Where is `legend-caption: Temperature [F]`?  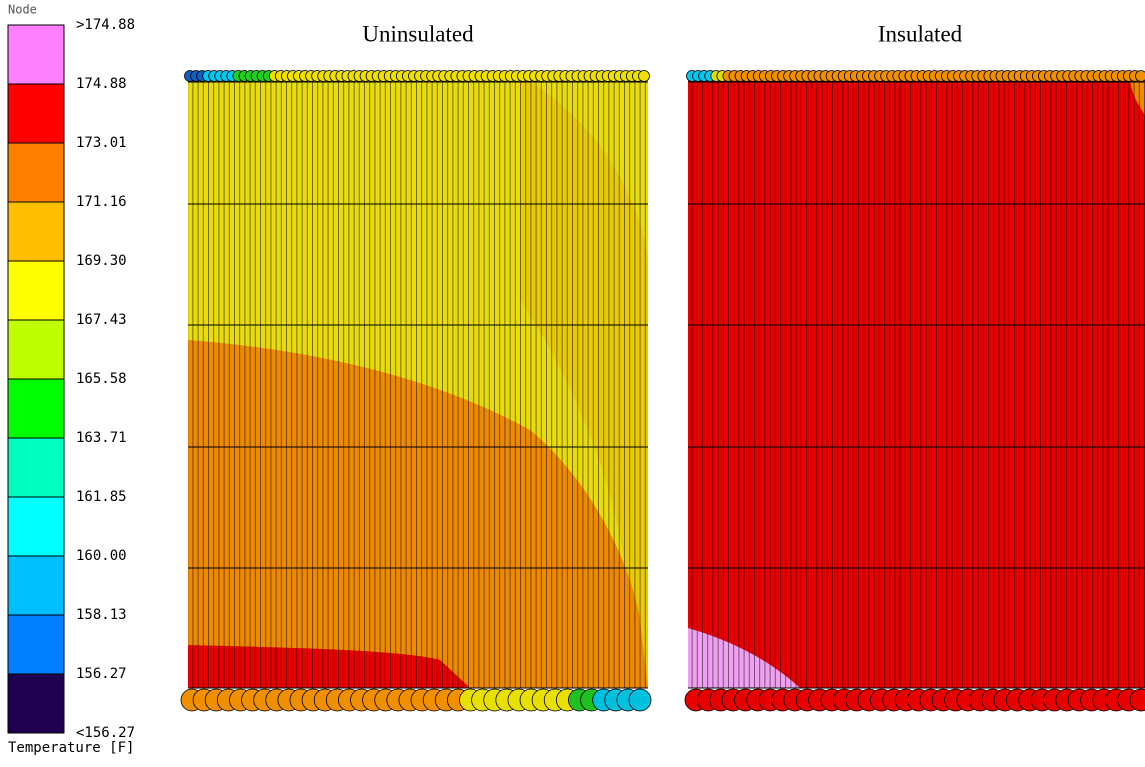
legend-caption: Temperature [F] is located at coordinates (71, 748).